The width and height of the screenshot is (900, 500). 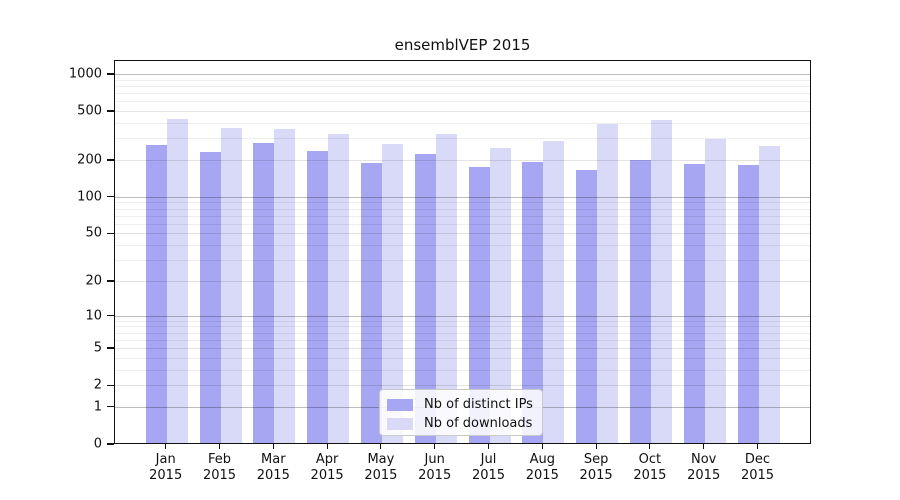 I want to click on bar-downloads-feb, so click(x=231, y=285).